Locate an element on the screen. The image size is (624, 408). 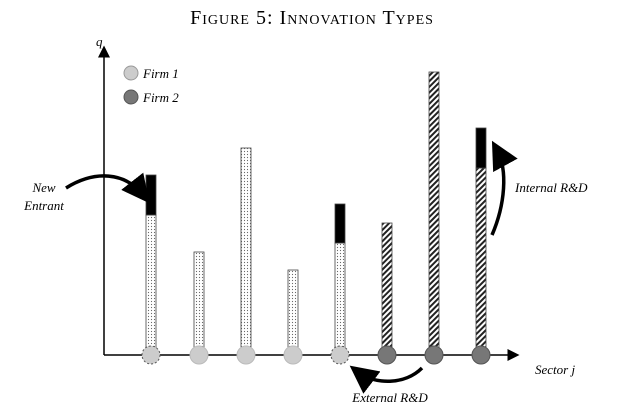
title: Figure 5: Innovation Types is located at coordinates (312, 18).